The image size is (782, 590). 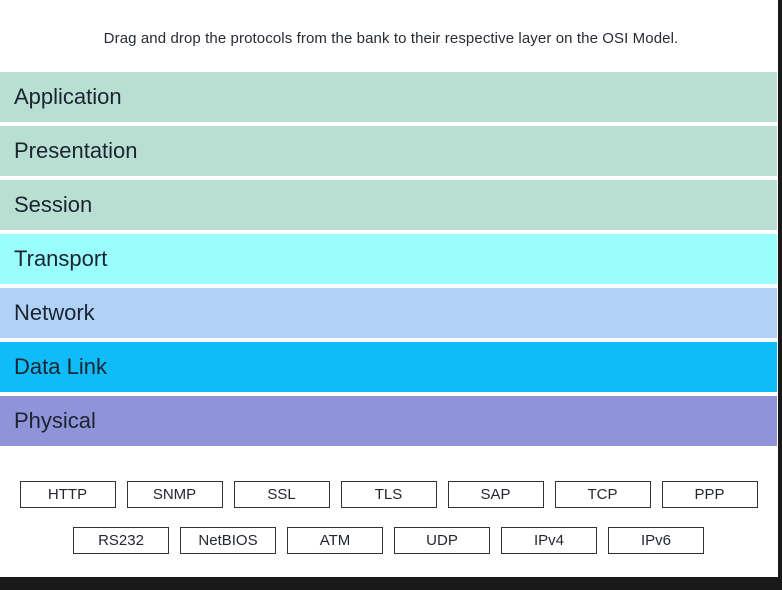 I want to click on layer-label: Network, so click(x=54, y=312).